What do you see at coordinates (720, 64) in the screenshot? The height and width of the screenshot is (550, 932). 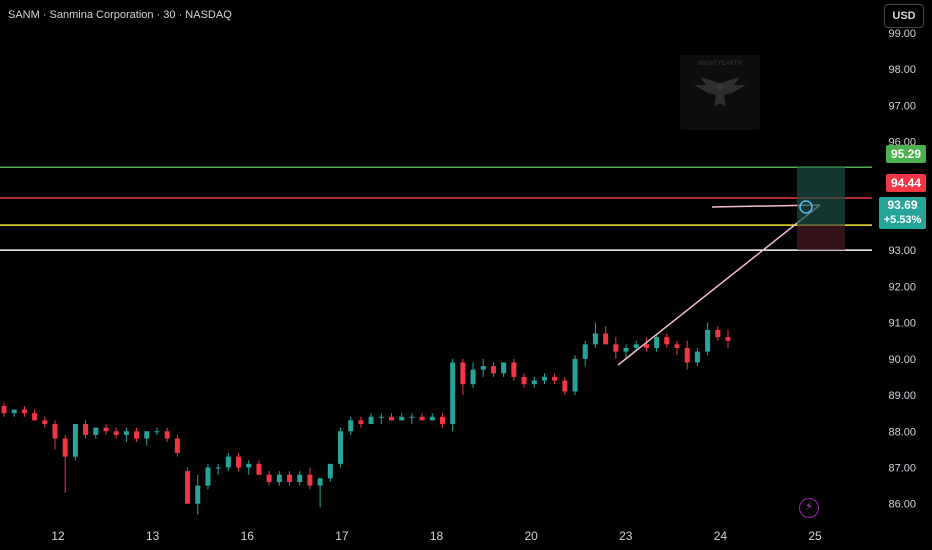 I see `watermark-label: MIGHTYEARTH` at bounding box center [720, 64].